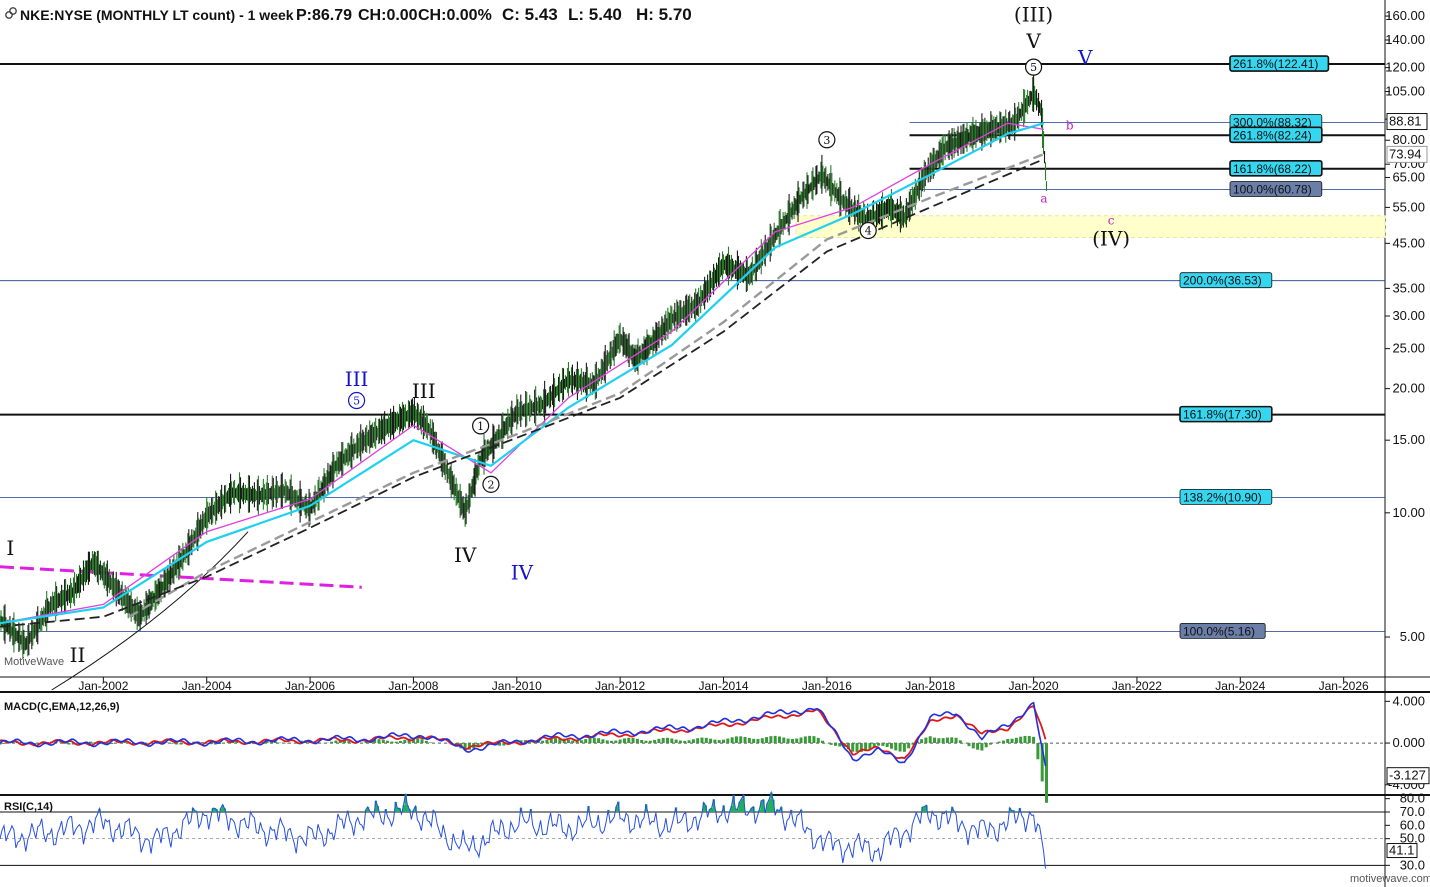 This screenshot has width=1430, height=887. I want to click on motivewave-logo-text: MotiveWave, so click(34, 662).